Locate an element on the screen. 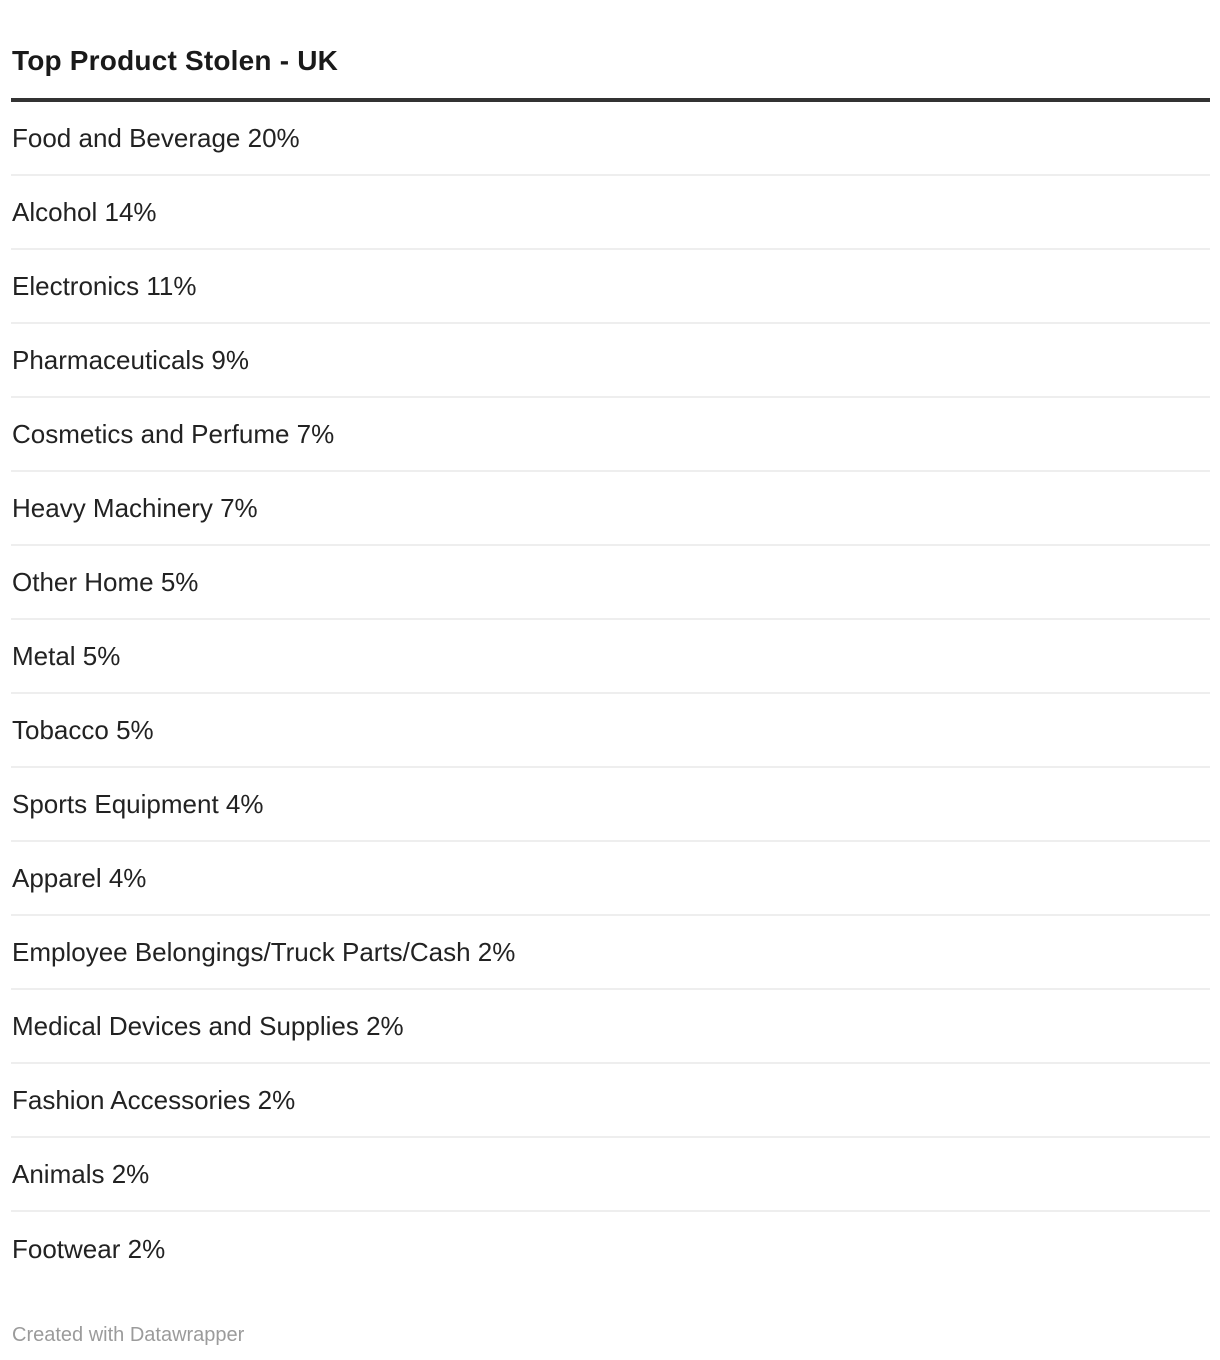 The image size is (1220, 1360). row-label: Alcohol 14% is located at coordinates (84, 211).